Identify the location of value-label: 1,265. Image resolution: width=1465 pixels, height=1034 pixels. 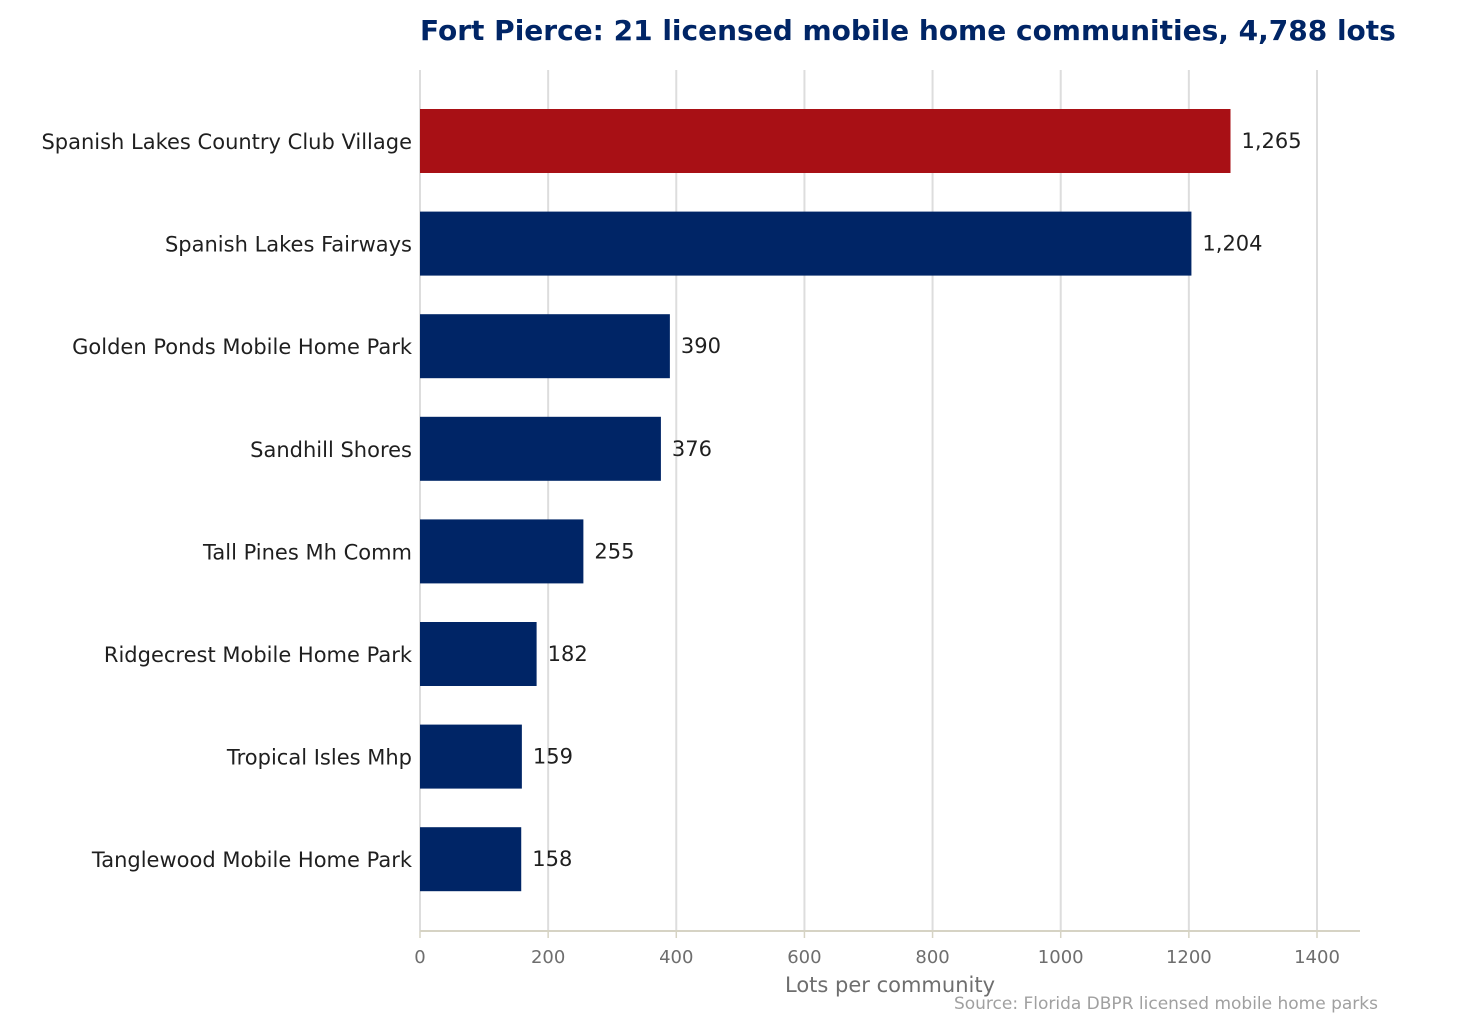
(1272, 141).